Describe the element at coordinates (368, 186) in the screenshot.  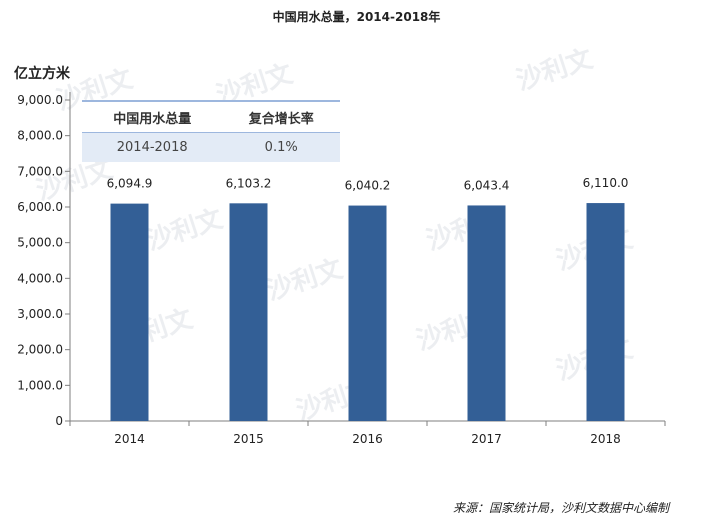
I see `data-label-2016: 6,040.2` at that location.